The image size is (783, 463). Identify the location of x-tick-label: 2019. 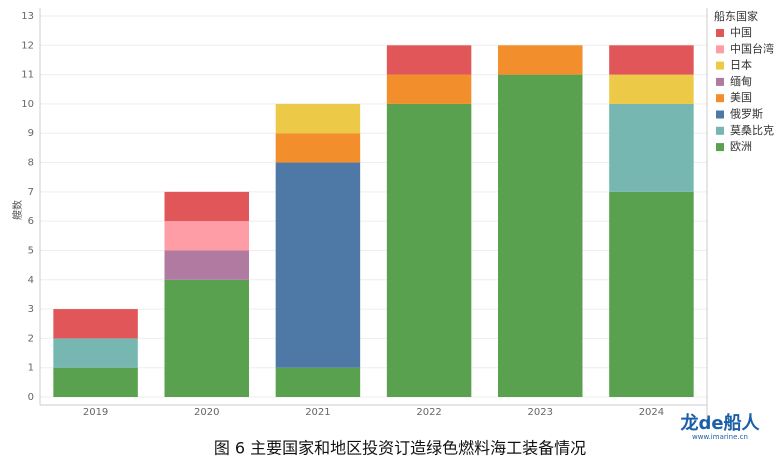
(95, 412).